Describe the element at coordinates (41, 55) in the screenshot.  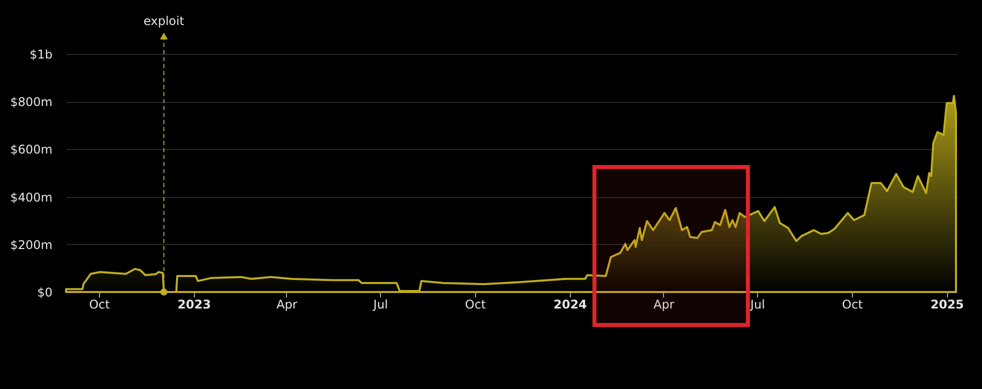
I see `y-tick-label: $1b` at that location.